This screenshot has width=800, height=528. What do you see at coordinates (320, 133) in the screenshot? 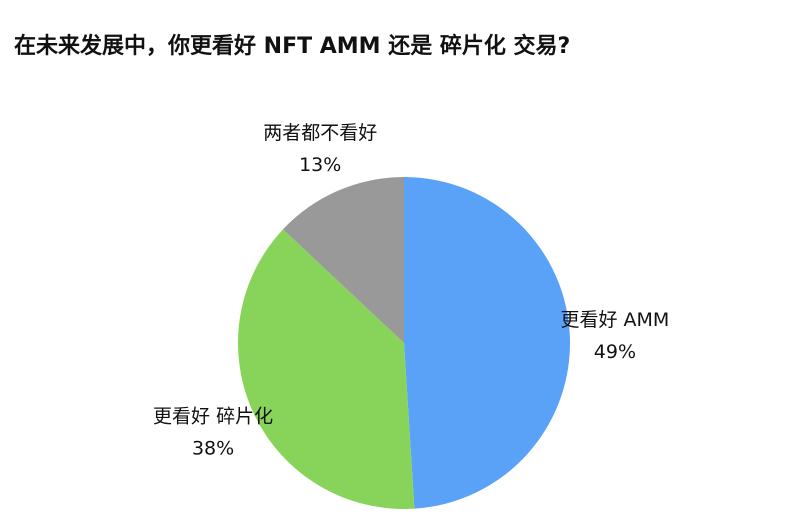
I see `slice-label: 两者都不看好` at bounding box center [320, 133].